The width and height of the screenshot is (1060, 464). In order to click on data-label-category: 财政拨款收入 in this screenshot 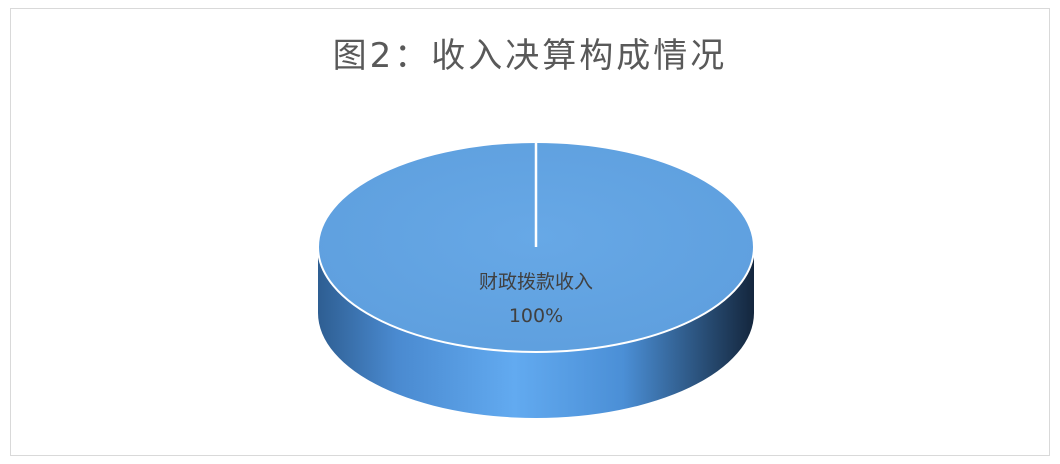, I will do `click(536, 282)`.